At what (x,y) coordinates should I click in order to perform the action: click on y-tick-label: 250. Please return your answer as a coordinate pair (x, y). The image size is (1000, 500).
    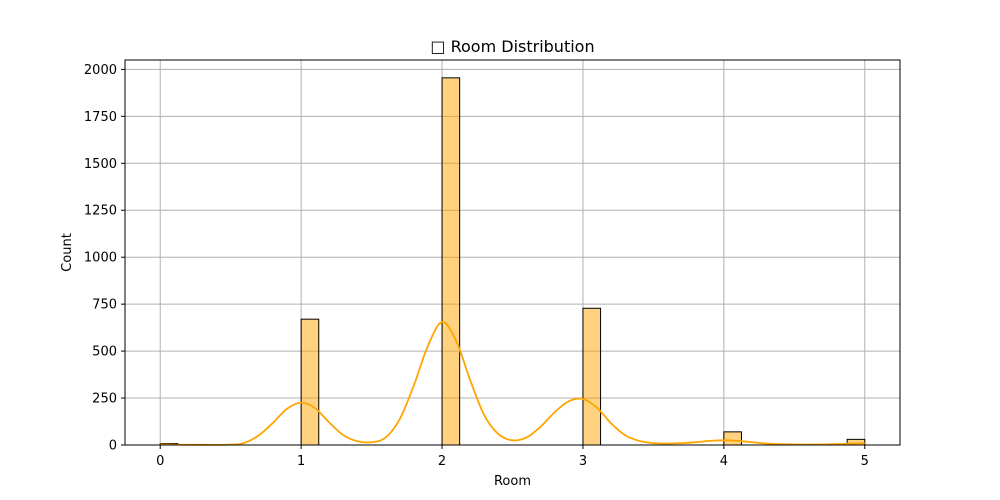
    Looking at the image, I should click on (104, 399).